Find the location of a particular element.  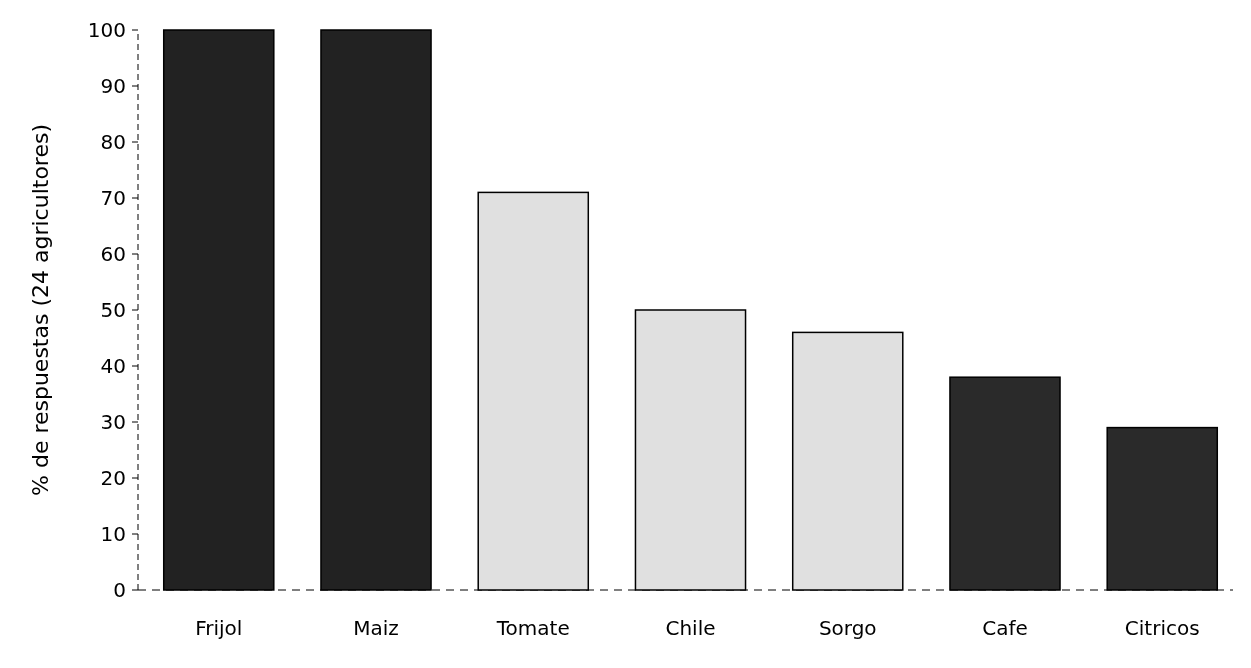

x-tick-label: Sorgo is located at coordinates (847, 628).